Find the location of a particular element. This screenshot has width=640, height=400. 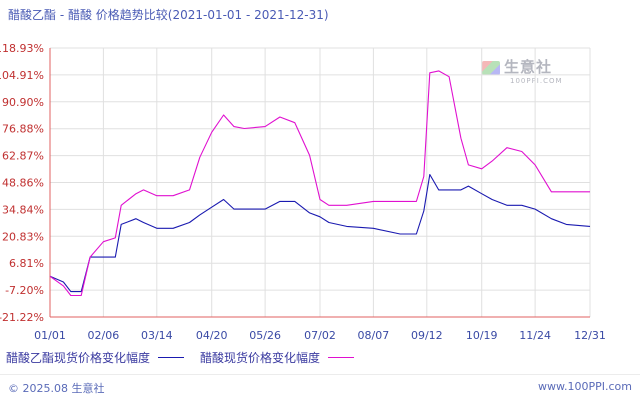

watermark: 生意社 100PPI.COM is located at coordinates (522, 70).